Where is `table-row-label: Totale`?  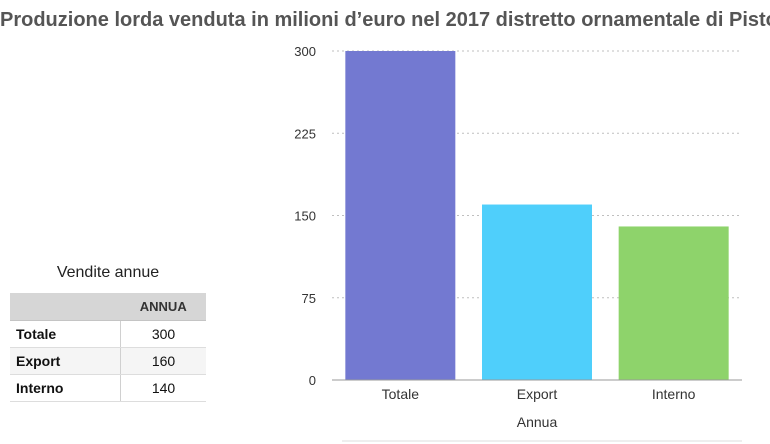
table-row-label: Totale is located at coordinates (65, 334).